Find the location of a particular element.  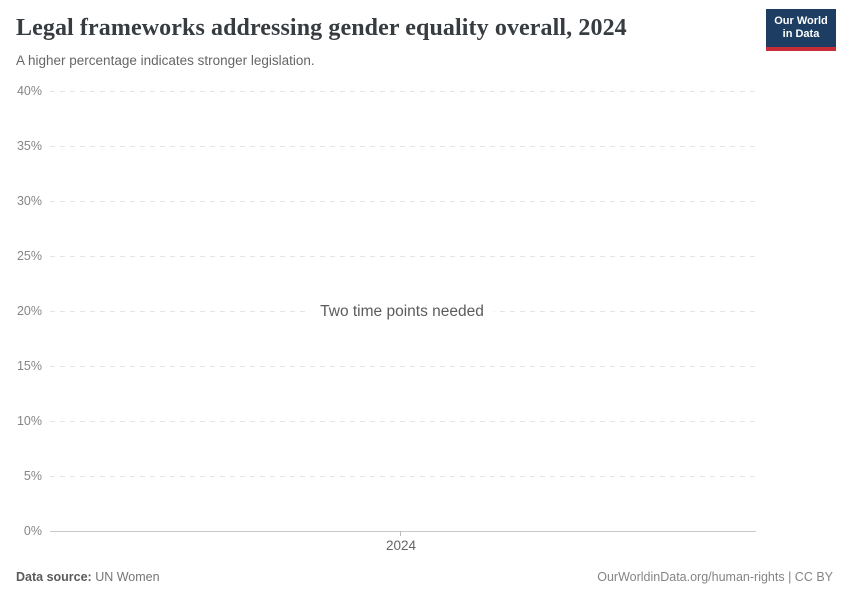

y-axis-tick-label: 20% is located at coordinates (29, 311).